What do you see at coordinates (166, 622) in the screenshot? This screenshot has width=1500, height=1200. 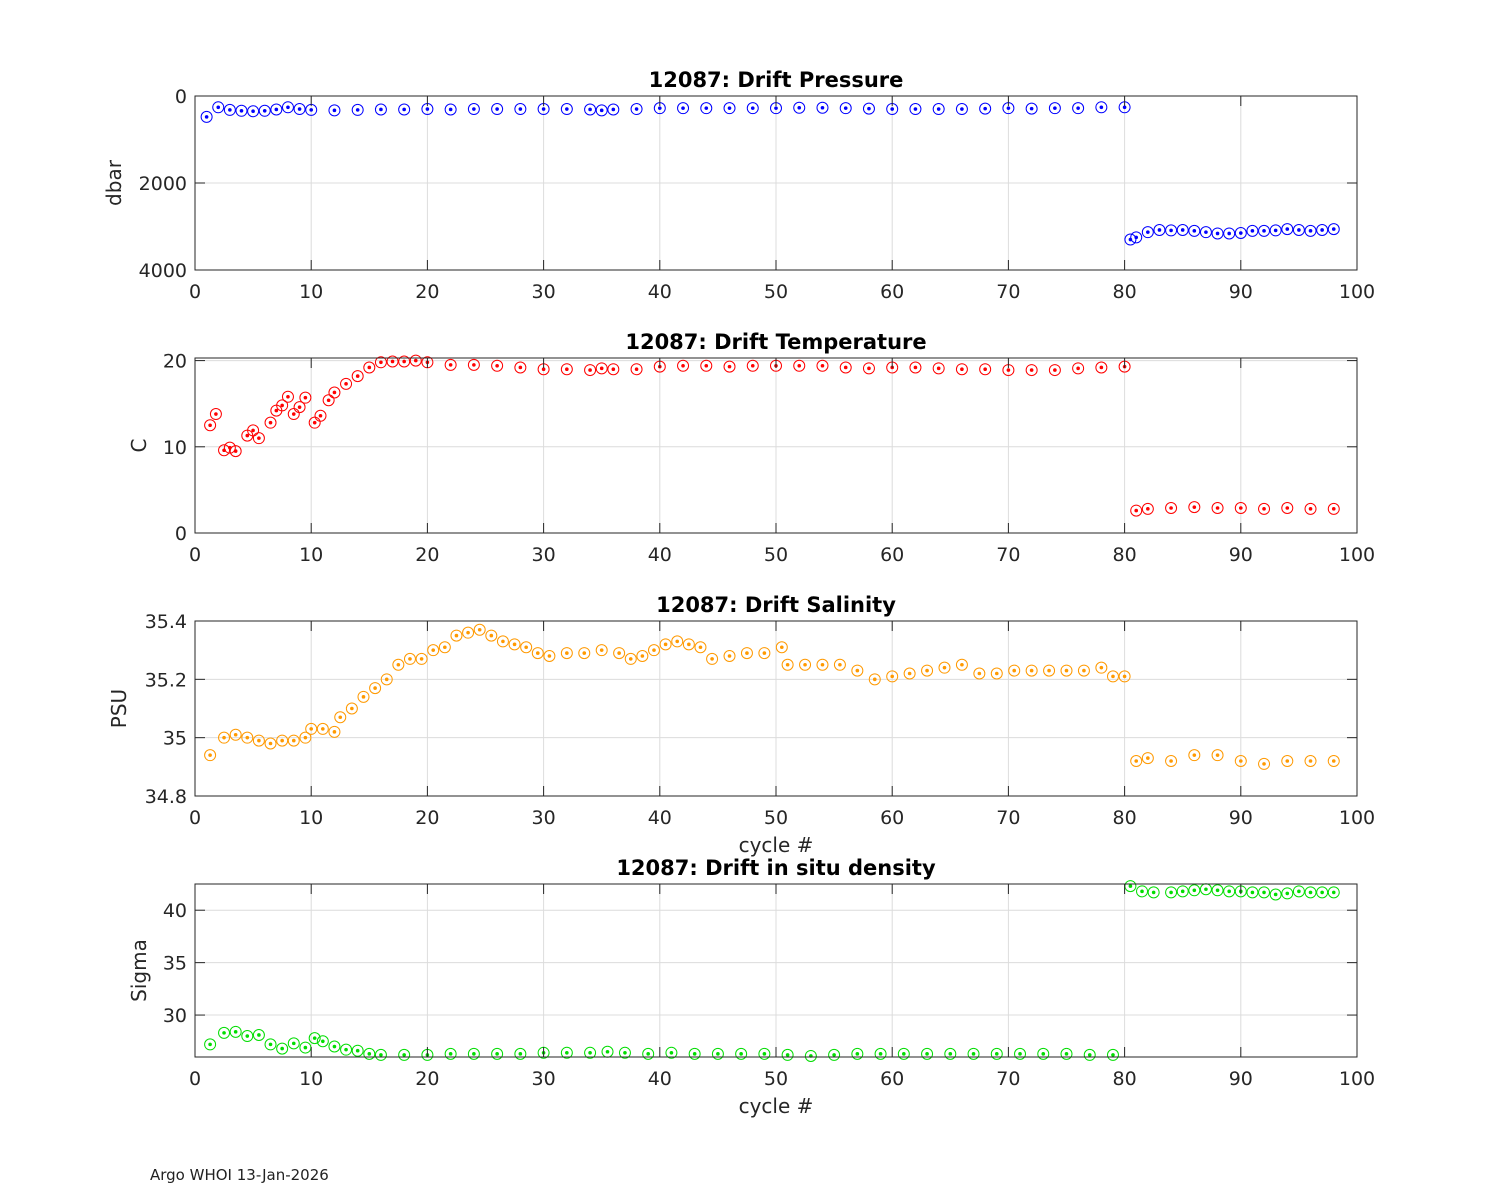 I see `y-tick-label: 35.4` at bounding box center [166, 622].